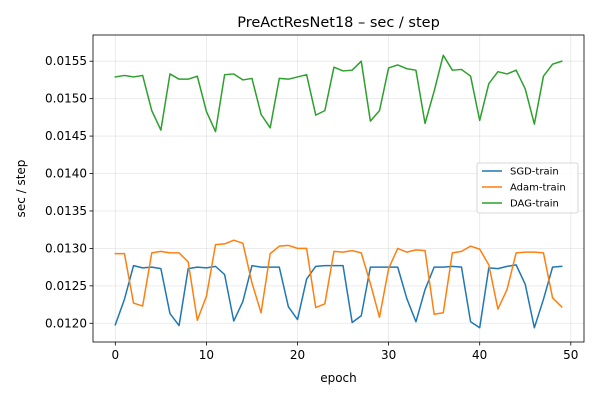 The image size is (600, 400). I want to click on legend-box, so click(527, 188).